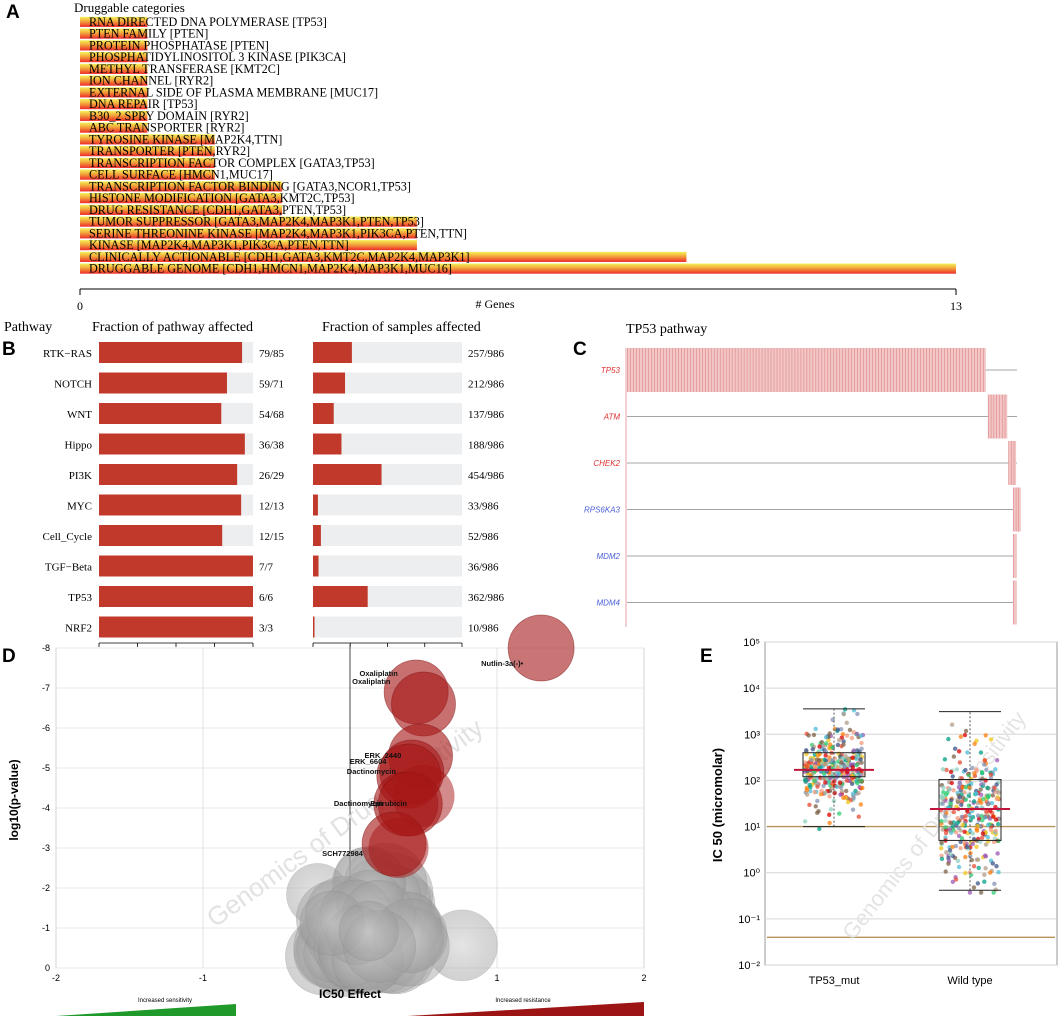 This screenshot has height=1017, width=1059. What do you see at coordinates (73, 385) in the screenshot?
I see `panel-b-pathway-label: NOTCH` at bounding box center [73, 385].